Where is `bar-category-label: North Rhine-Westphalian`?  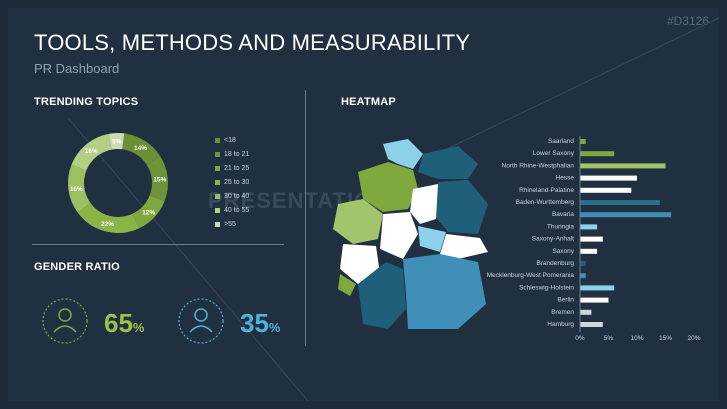
bar-category-label: North Rhine-Westphalian is located at coordinates (538, 165).